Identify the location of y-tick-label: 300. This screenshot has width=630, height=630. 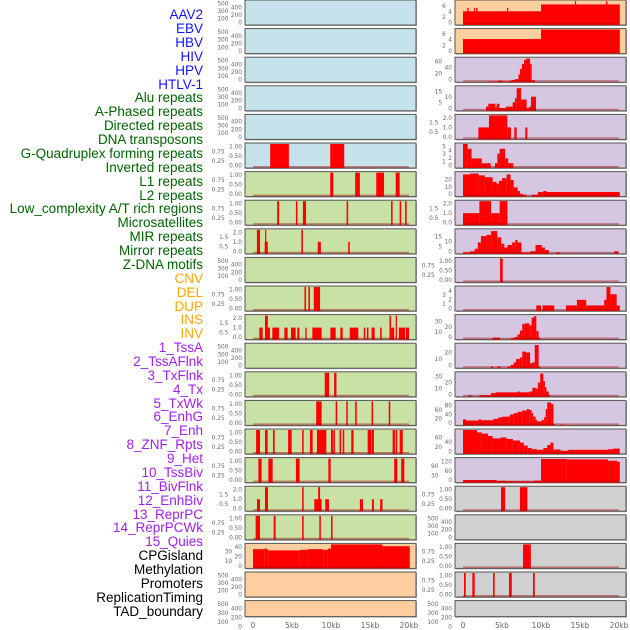
(222, 270).